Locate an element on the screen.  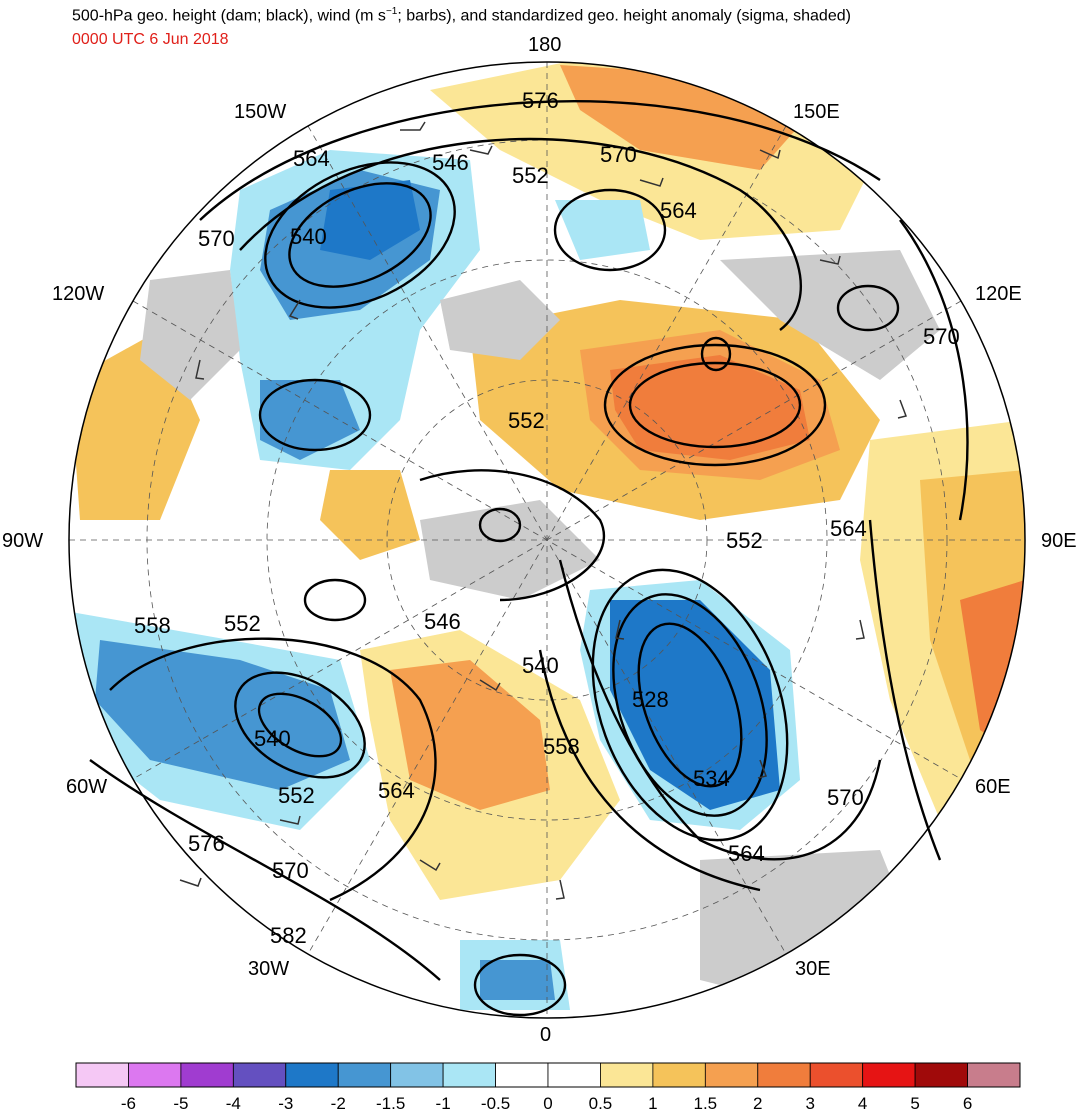
lon-label-180: 180 is located at coordinates (544, 45).